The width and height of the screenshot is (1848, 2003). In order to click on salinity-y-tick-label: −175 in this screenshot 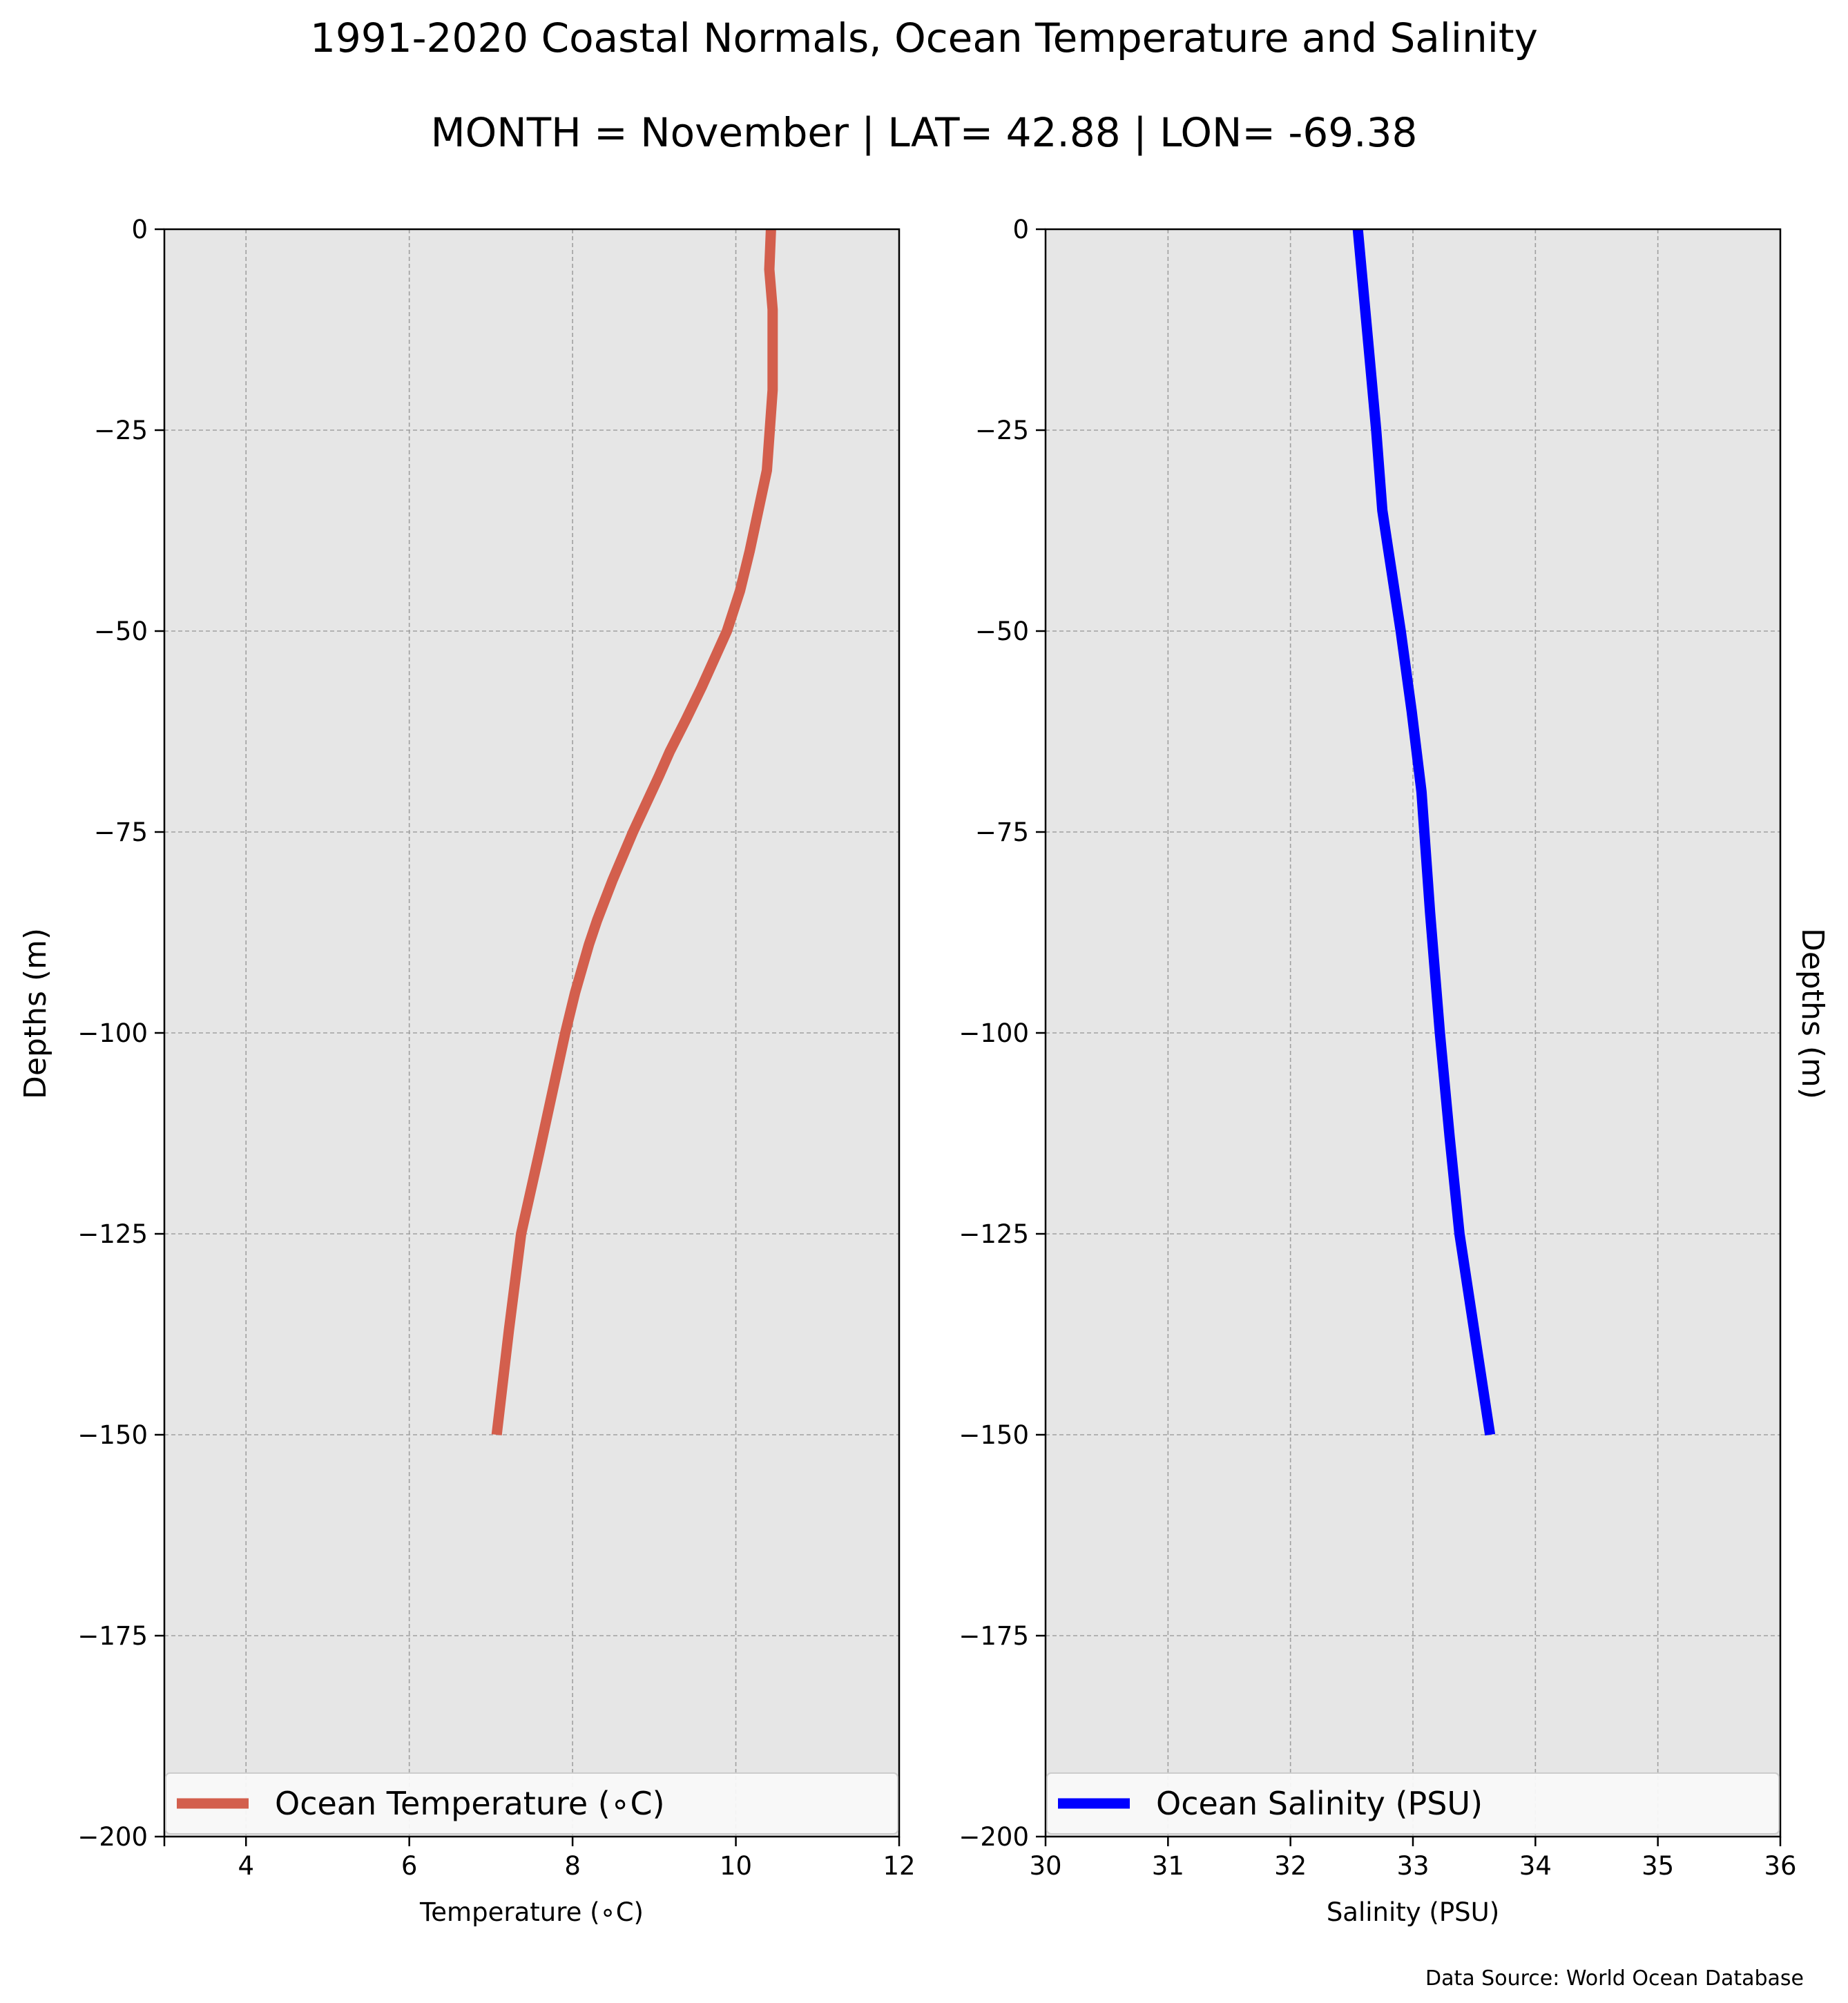, I will do `click(994, 1636)`.